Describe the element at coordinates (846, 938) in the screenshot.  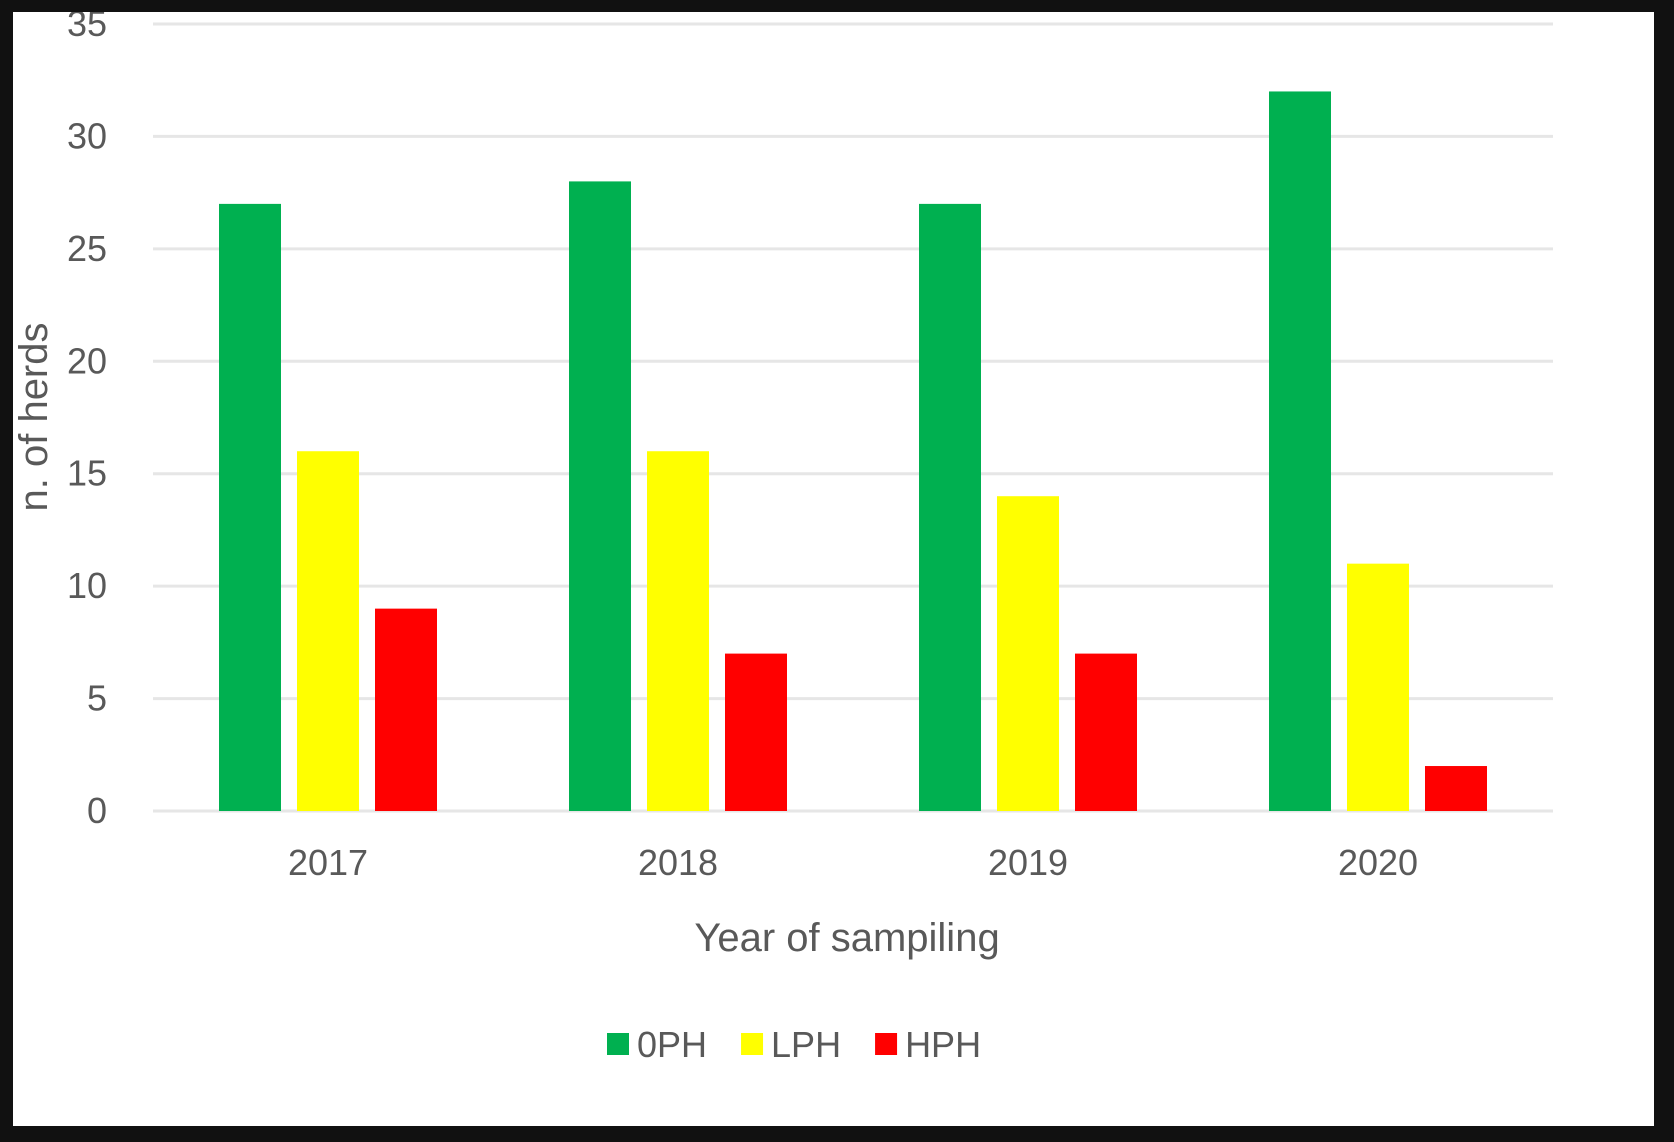
I see `x-axis-title: Year of sampiling` at that location.